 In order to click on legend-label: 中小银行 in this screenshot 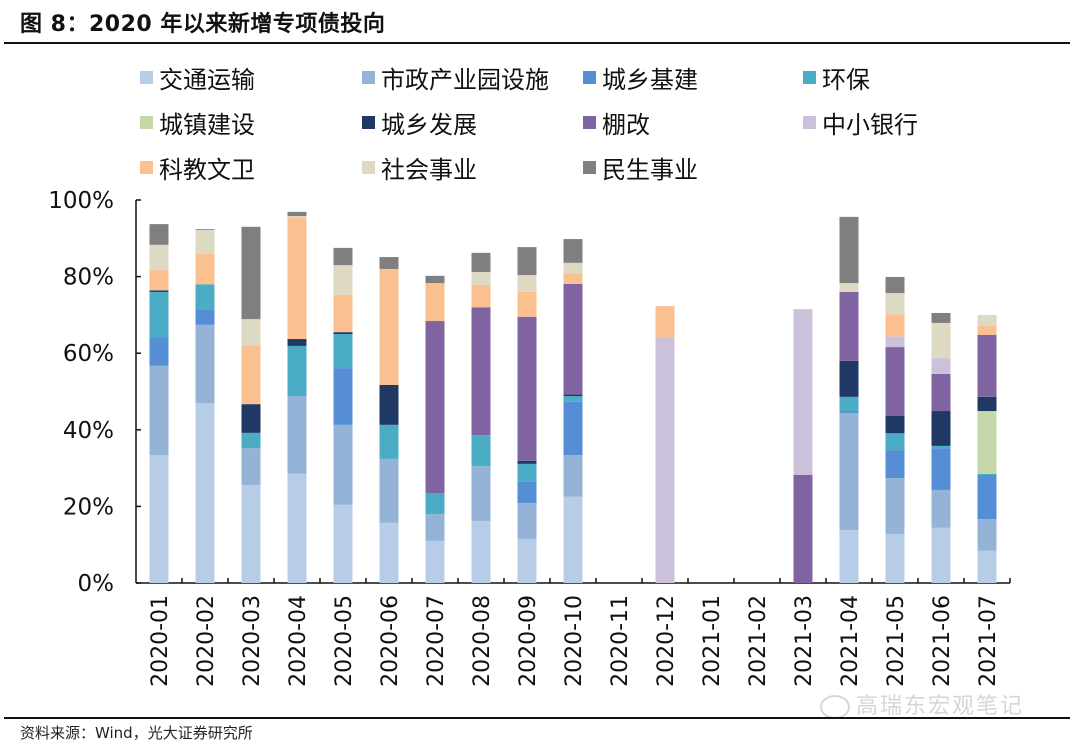, I will do `click(870, 125)`.